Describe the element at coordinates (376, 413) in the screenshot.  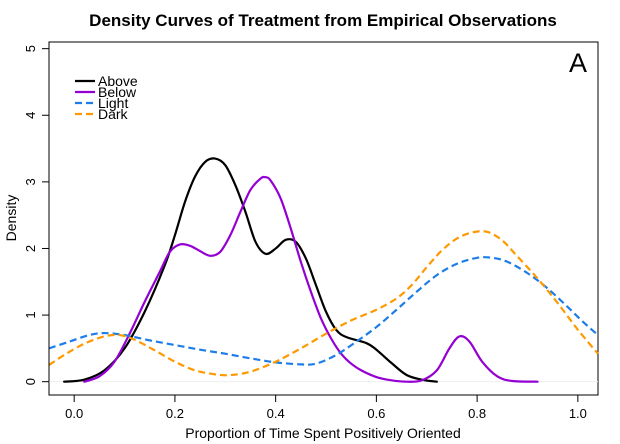
I see `x-tick-label: 0.6` at that location.